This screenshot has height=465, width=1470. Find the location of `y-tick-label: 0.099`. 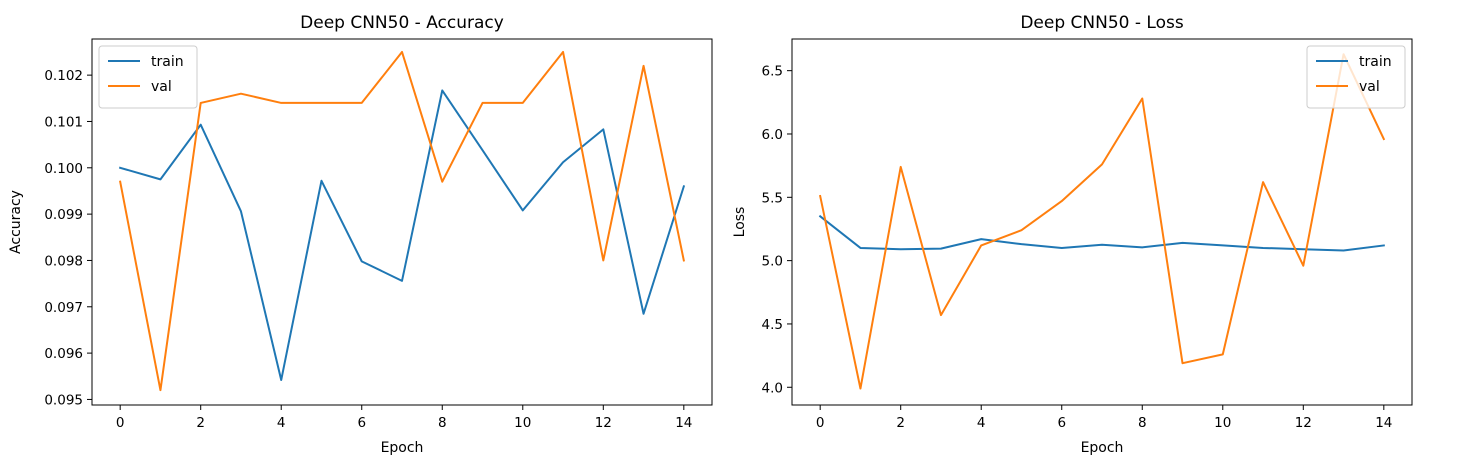

y-tick-label: 0.099 is located at coordinates (63, 215).